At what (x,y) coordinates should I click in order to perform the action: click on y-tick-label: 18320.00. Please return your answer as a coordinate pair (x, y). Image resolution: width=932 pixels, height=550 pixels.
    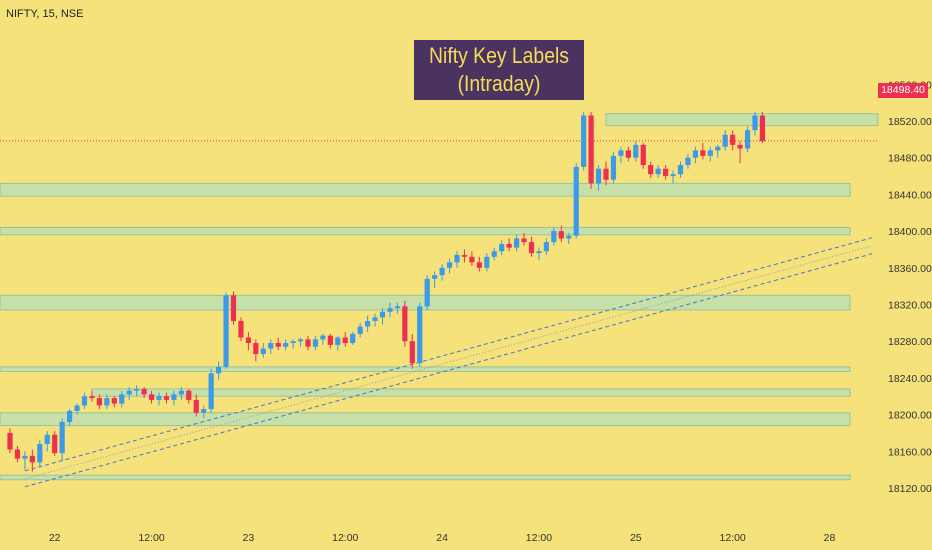
    Looking at the image, I should click on (910, 306).